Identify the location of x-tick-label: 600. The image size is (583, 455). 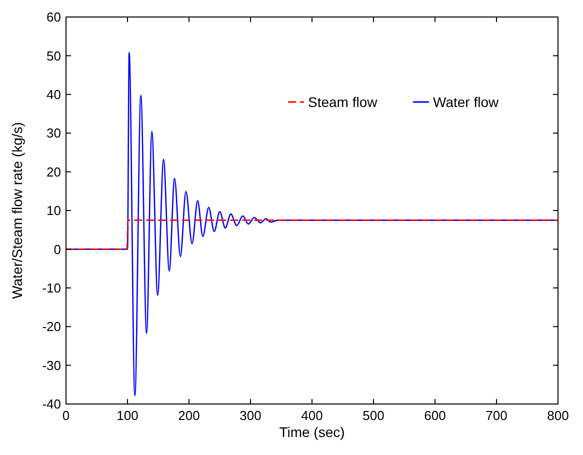
(435, 415).